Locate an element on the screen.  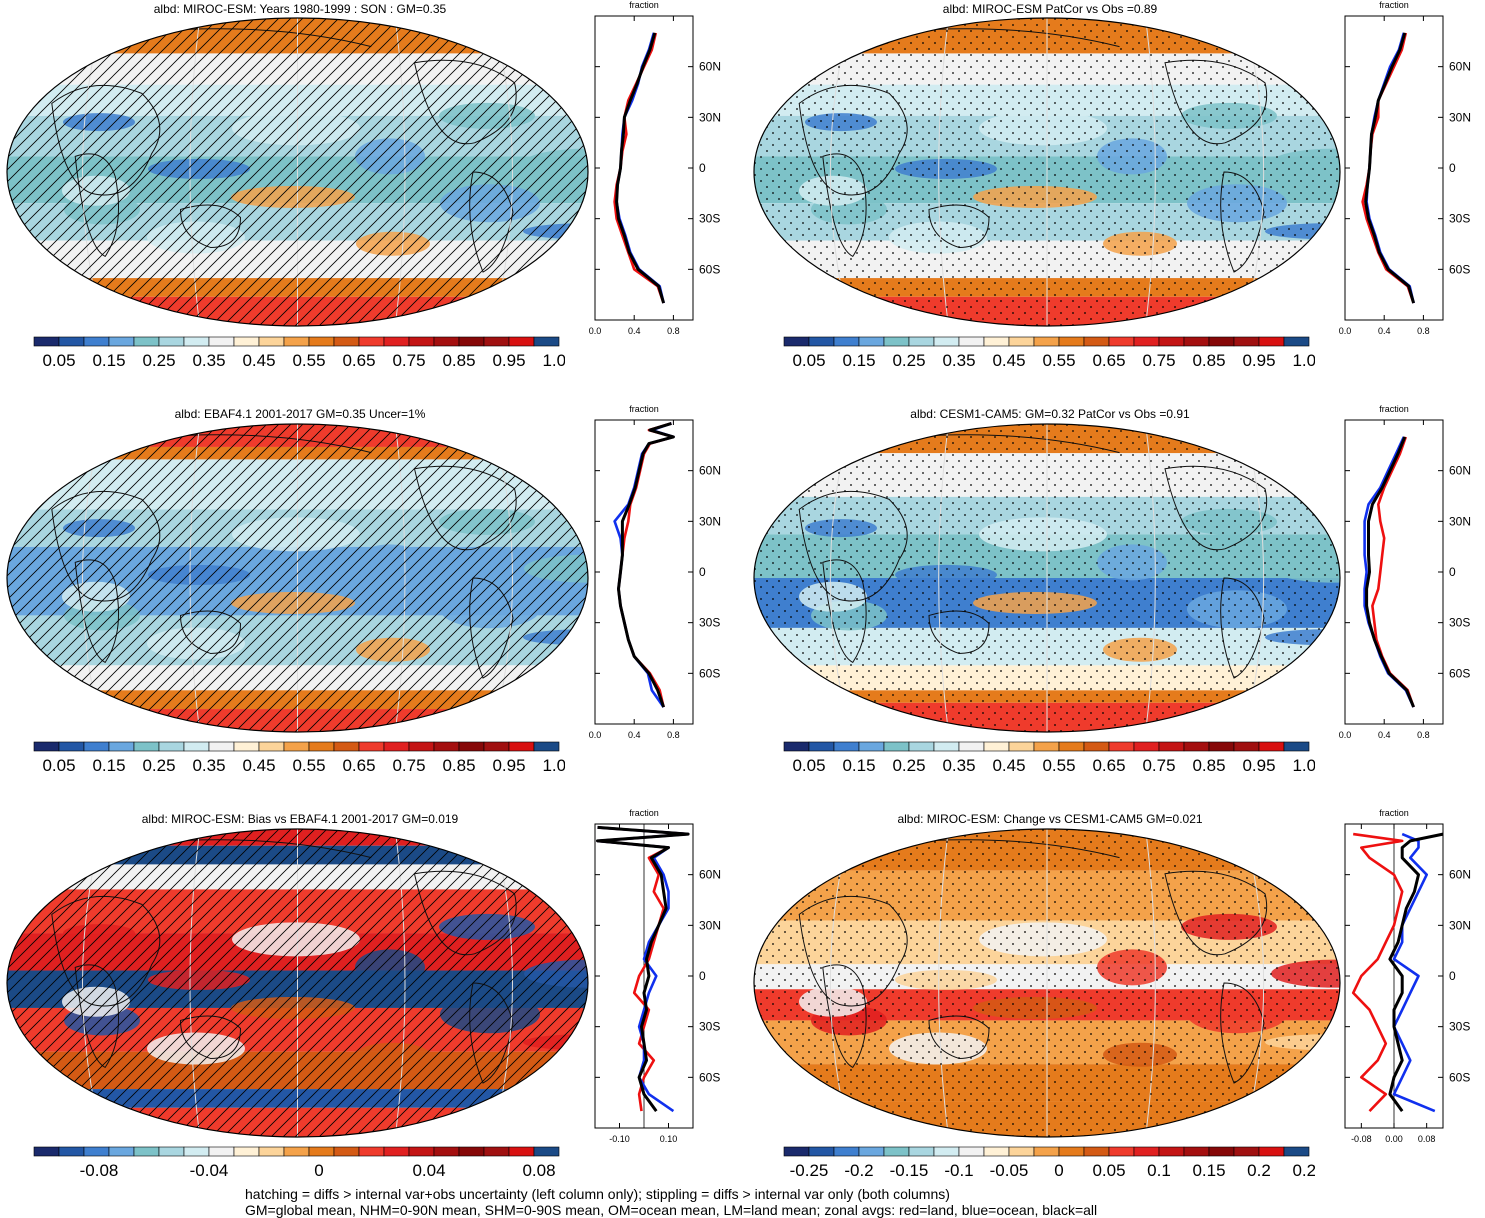
colorbar-tick-label: -0.08 is located at coordinates (99, 1170).